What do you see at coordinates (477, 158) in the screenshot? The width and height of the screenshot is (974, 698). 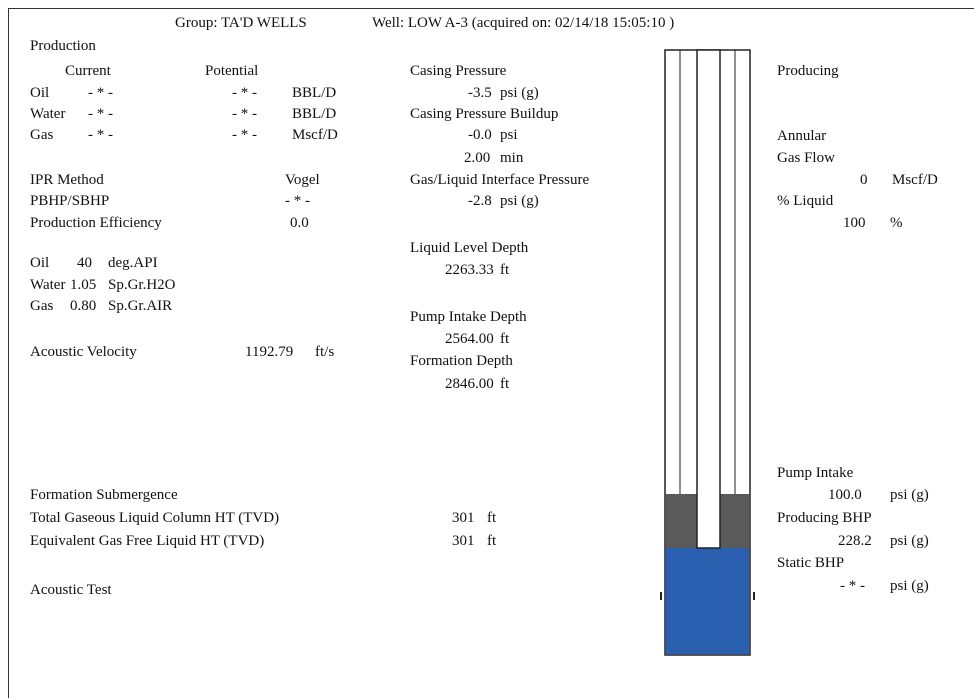 I see `field-value: 2.00` at bounding box center [477, 158].